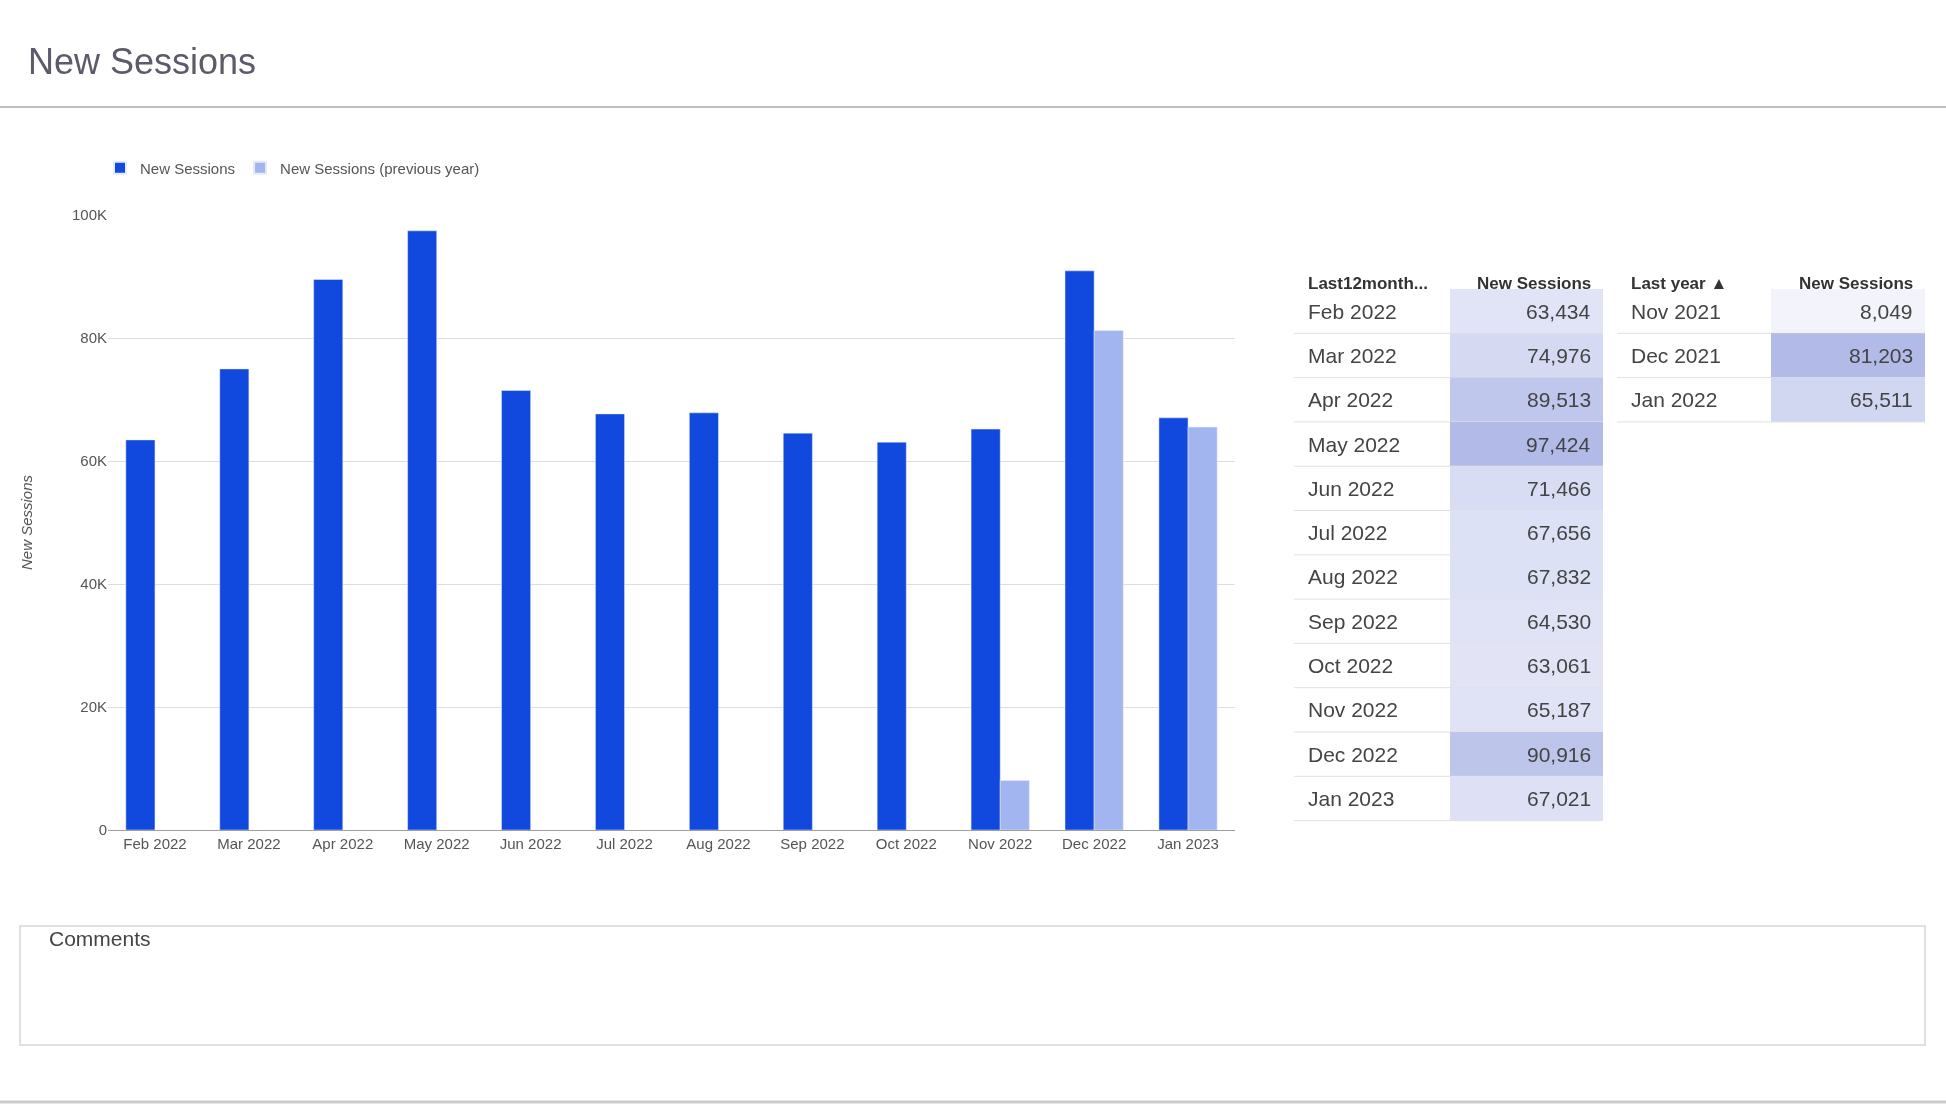 Image resolution: width=1946 pixels, height=1106 pixels. I want to click on category-label: Mar 2022, so click(1352, 355).